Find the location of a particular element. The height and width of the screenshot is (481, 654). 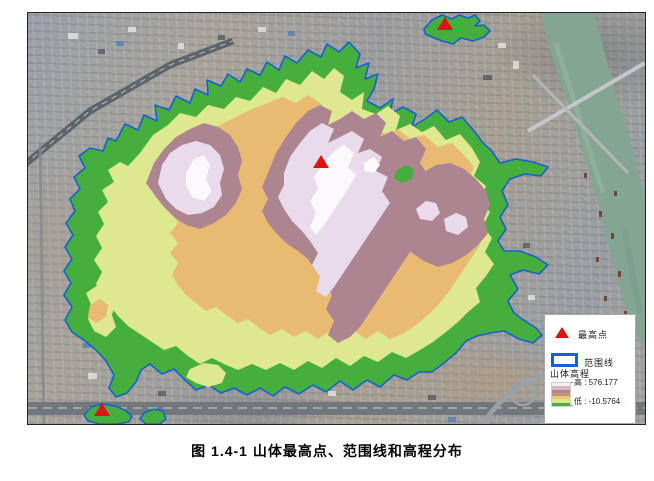

map-legend: 最高点 范围线 山体高程 高 : 576.177 低 : -10.5764 is located at coordinates (590, 369).